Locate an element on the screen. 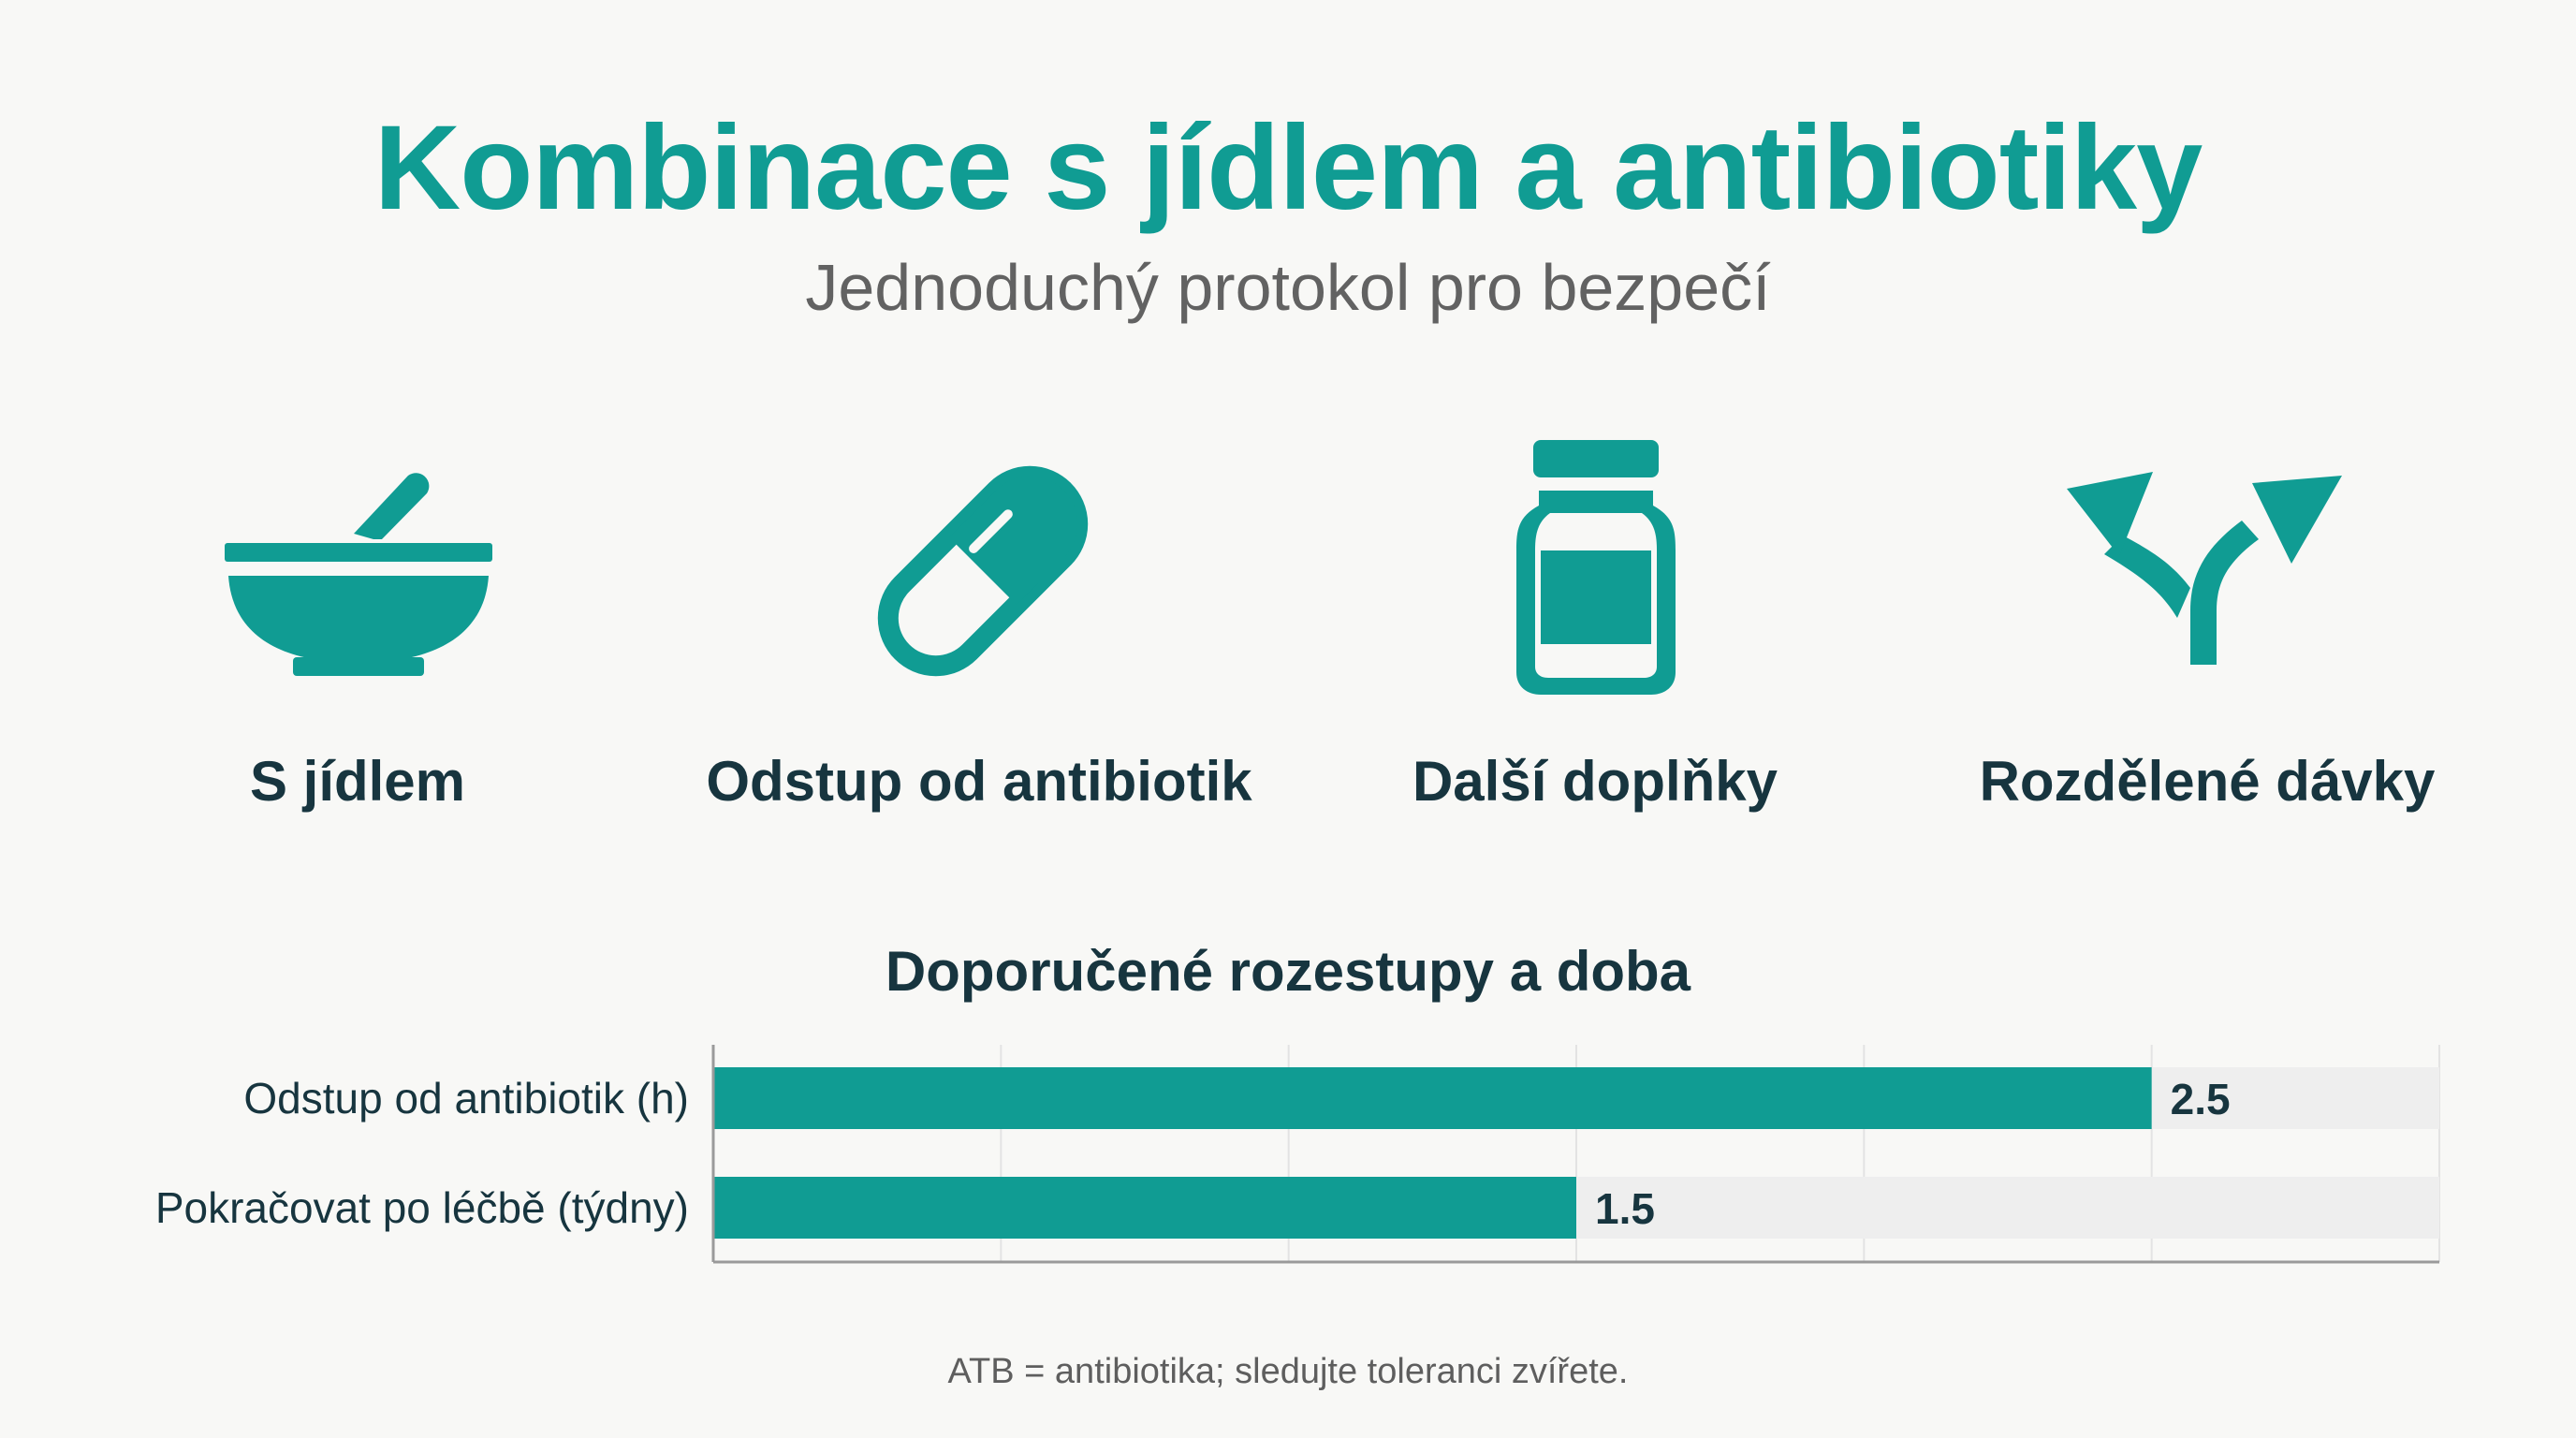 This screenshot has height=1438, width=2576. feature-label-other-supplements: Další doplňky is located at coordinates (1595, 781).